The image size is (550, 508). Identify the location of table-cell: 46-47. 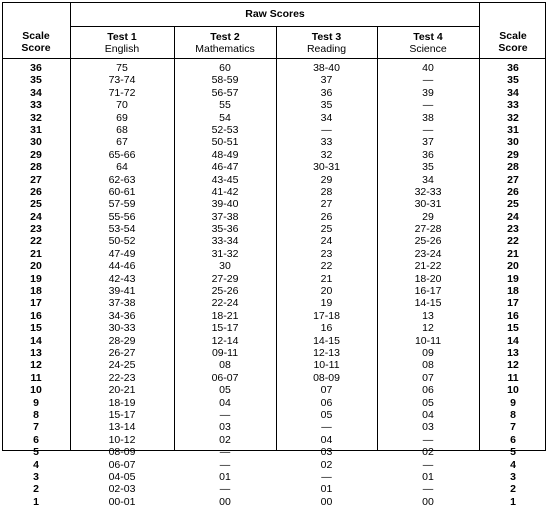
(225, 167).